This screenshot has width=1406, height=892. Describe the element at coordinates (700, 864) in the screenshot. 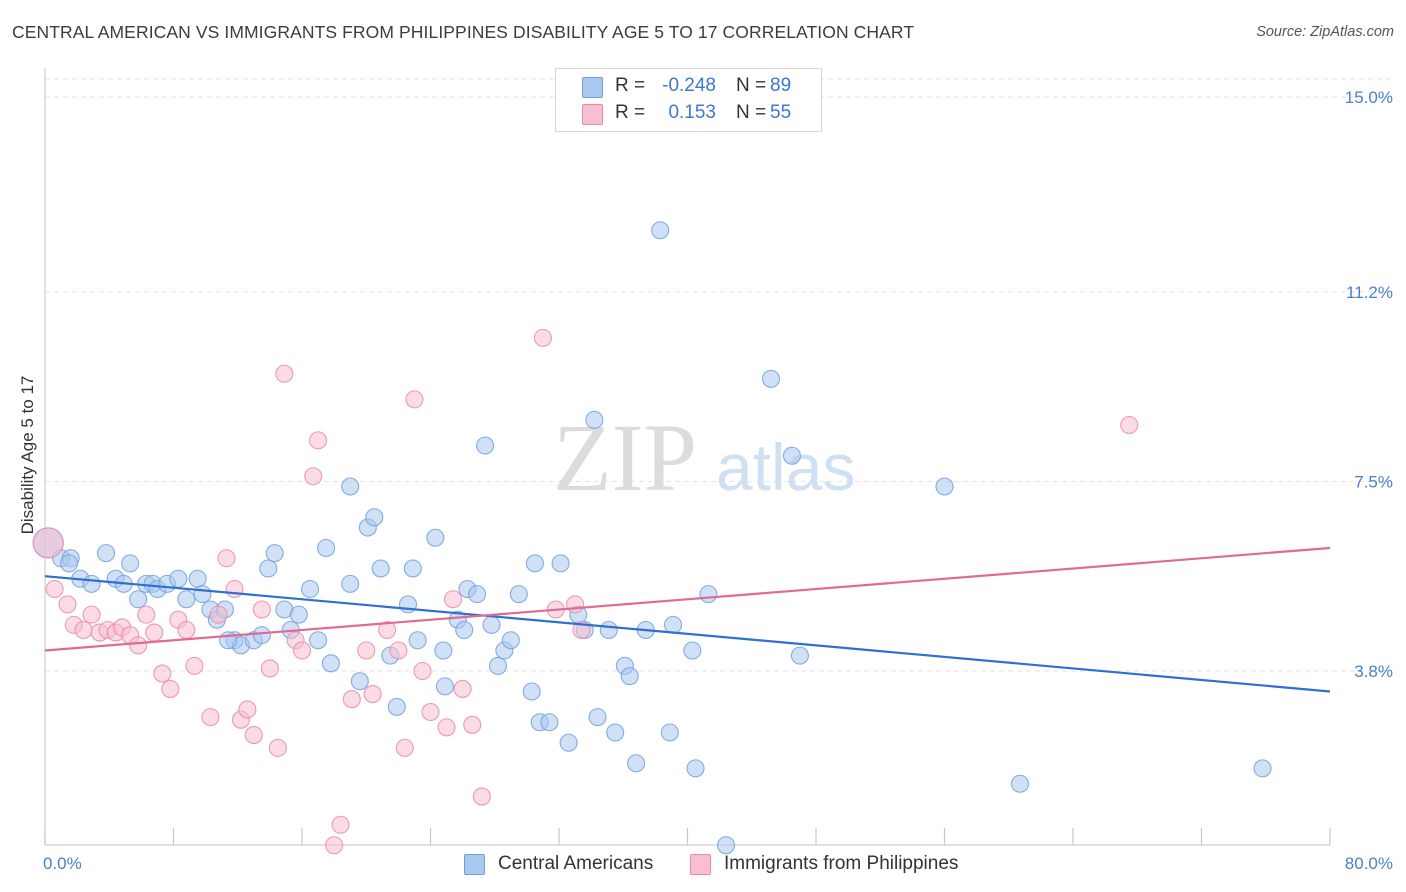

I see `legend-swatch-philippines` at that location.